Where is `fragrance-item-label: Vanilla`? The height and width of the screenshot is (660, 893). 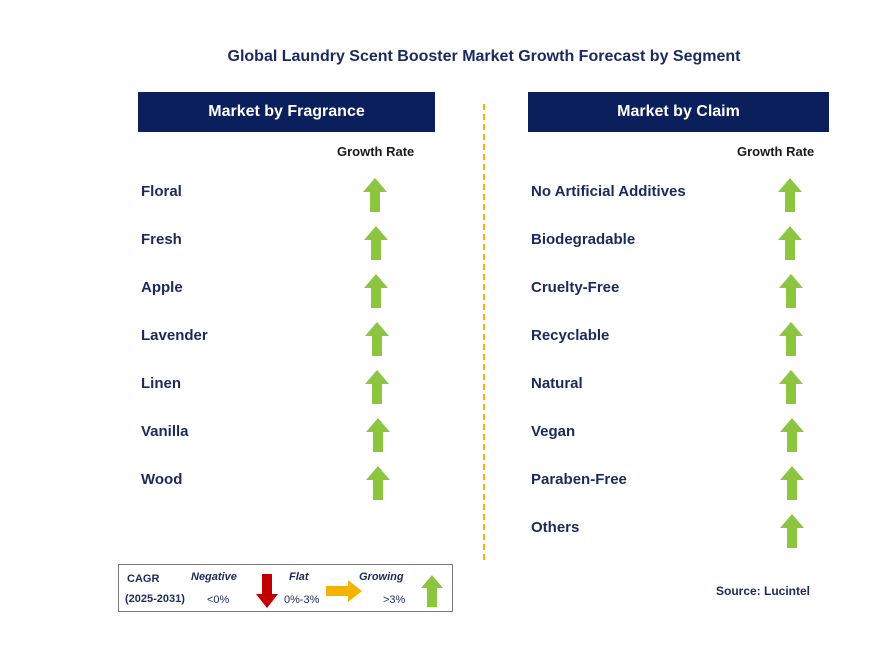
fragrance-item-label: Vanilla is located at coordinates (165, 431).